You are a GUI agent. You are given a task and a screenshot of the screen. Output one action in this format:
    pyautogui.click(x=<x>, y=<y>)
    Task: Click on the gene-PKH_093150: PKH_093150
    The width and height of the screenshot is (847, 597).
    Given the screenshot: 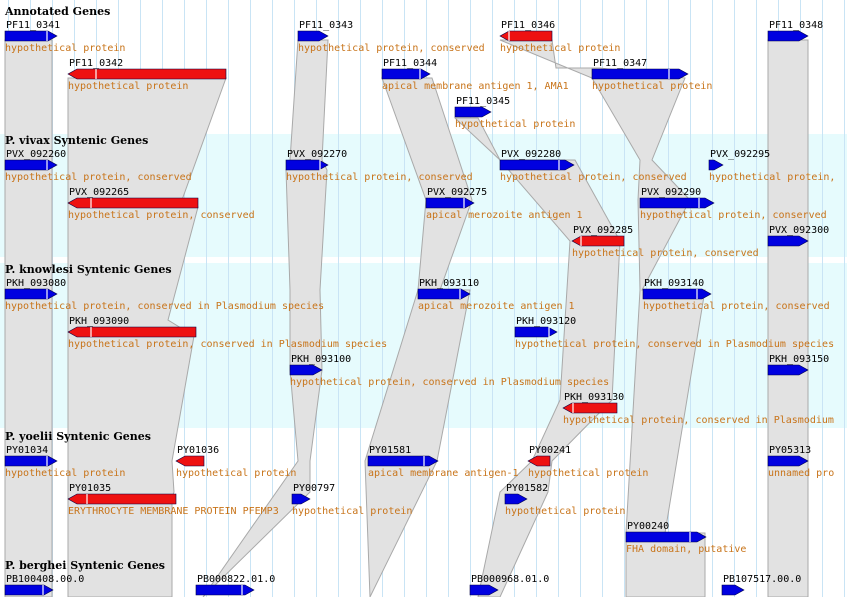 What is the action you would take?
    pyautogui.click(x=798, y=365)
    